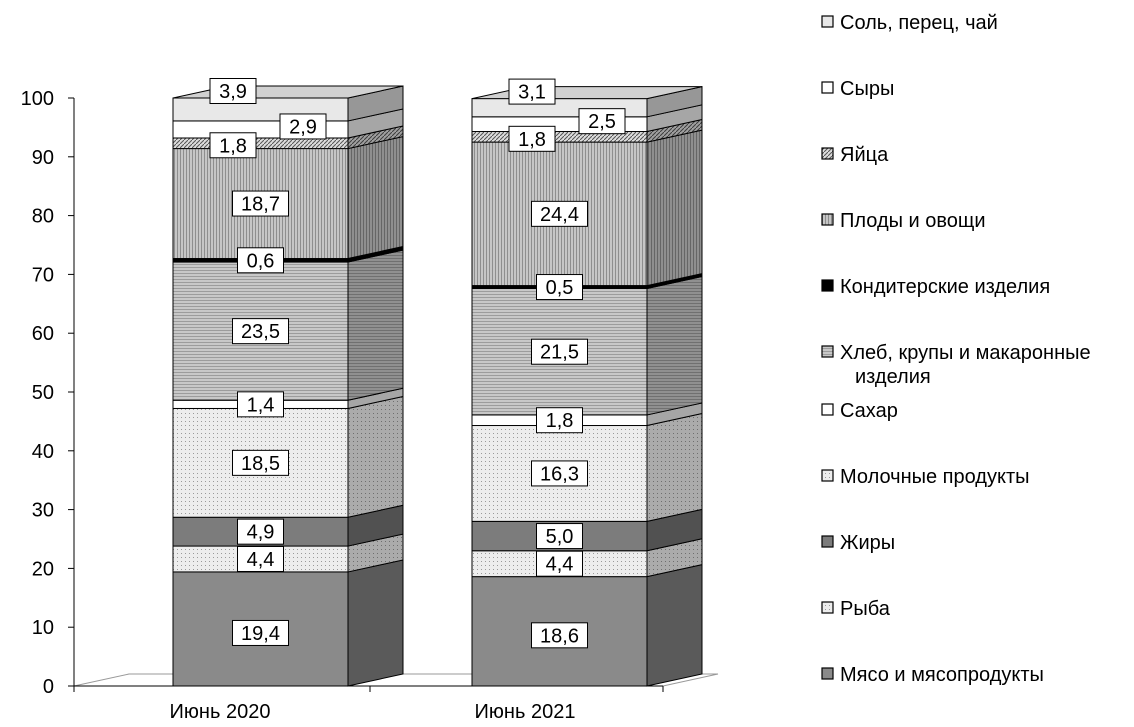 This screenshot has height=727, width=1134. Describe the element at coordinates (865, 609) in the screenshot. I see `legend-label: Рыба` at that location.